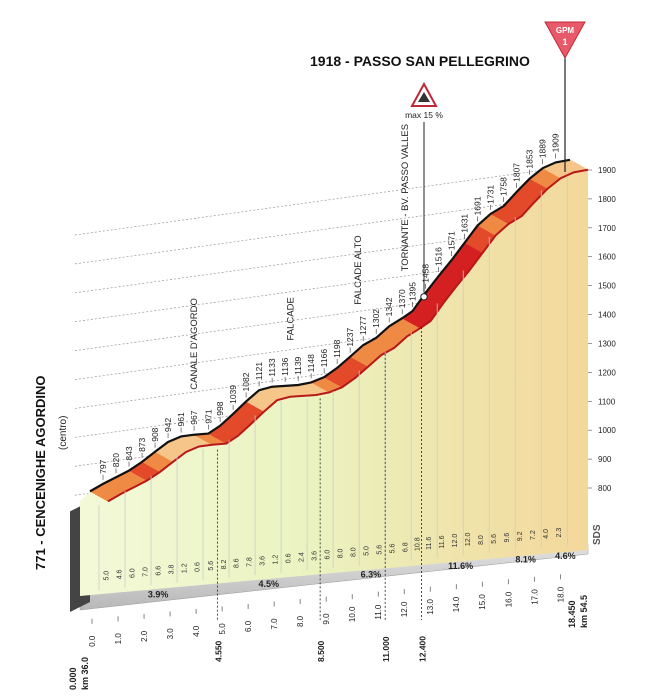  What do you see at coordinates (358, 269) in the screenshot?
I see `place-label: FALCADE ALTO` at bounding box center [358, 269].